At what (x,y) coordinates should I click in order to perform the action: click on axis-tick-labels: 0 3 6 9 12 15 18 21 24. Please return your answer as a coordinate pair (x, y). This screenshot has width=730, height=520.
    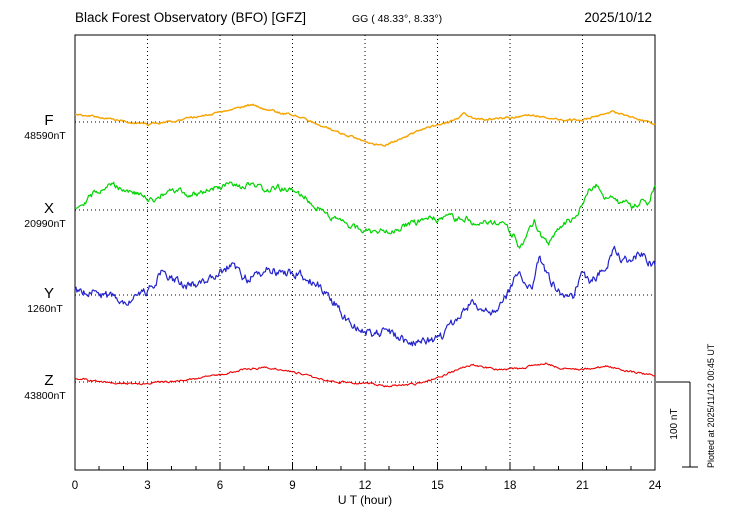
    Looking at the image, I should click on (367, 486).